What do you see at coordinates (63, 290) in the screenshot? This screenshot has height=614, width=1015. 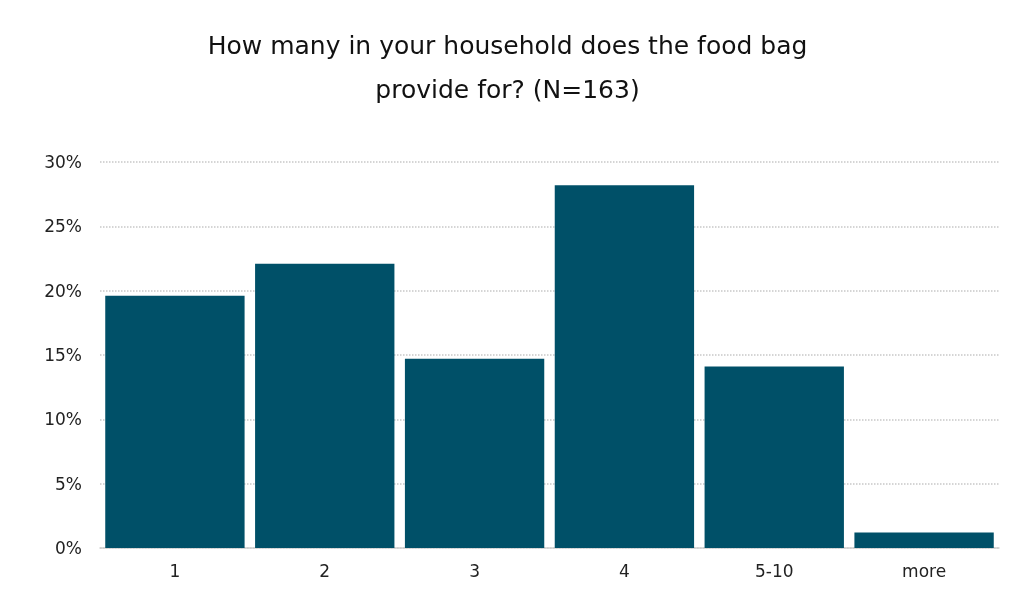 I see `y-tick-label: 20%` at bounding box center [63, 290].